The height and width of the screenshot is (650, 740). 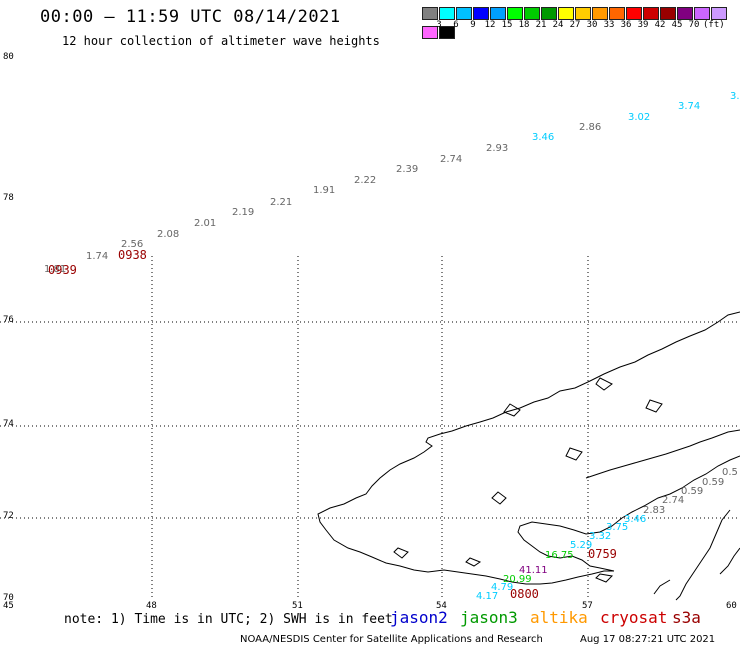 I want to click on lon-label-51: 51, so click(x=297, y=606).